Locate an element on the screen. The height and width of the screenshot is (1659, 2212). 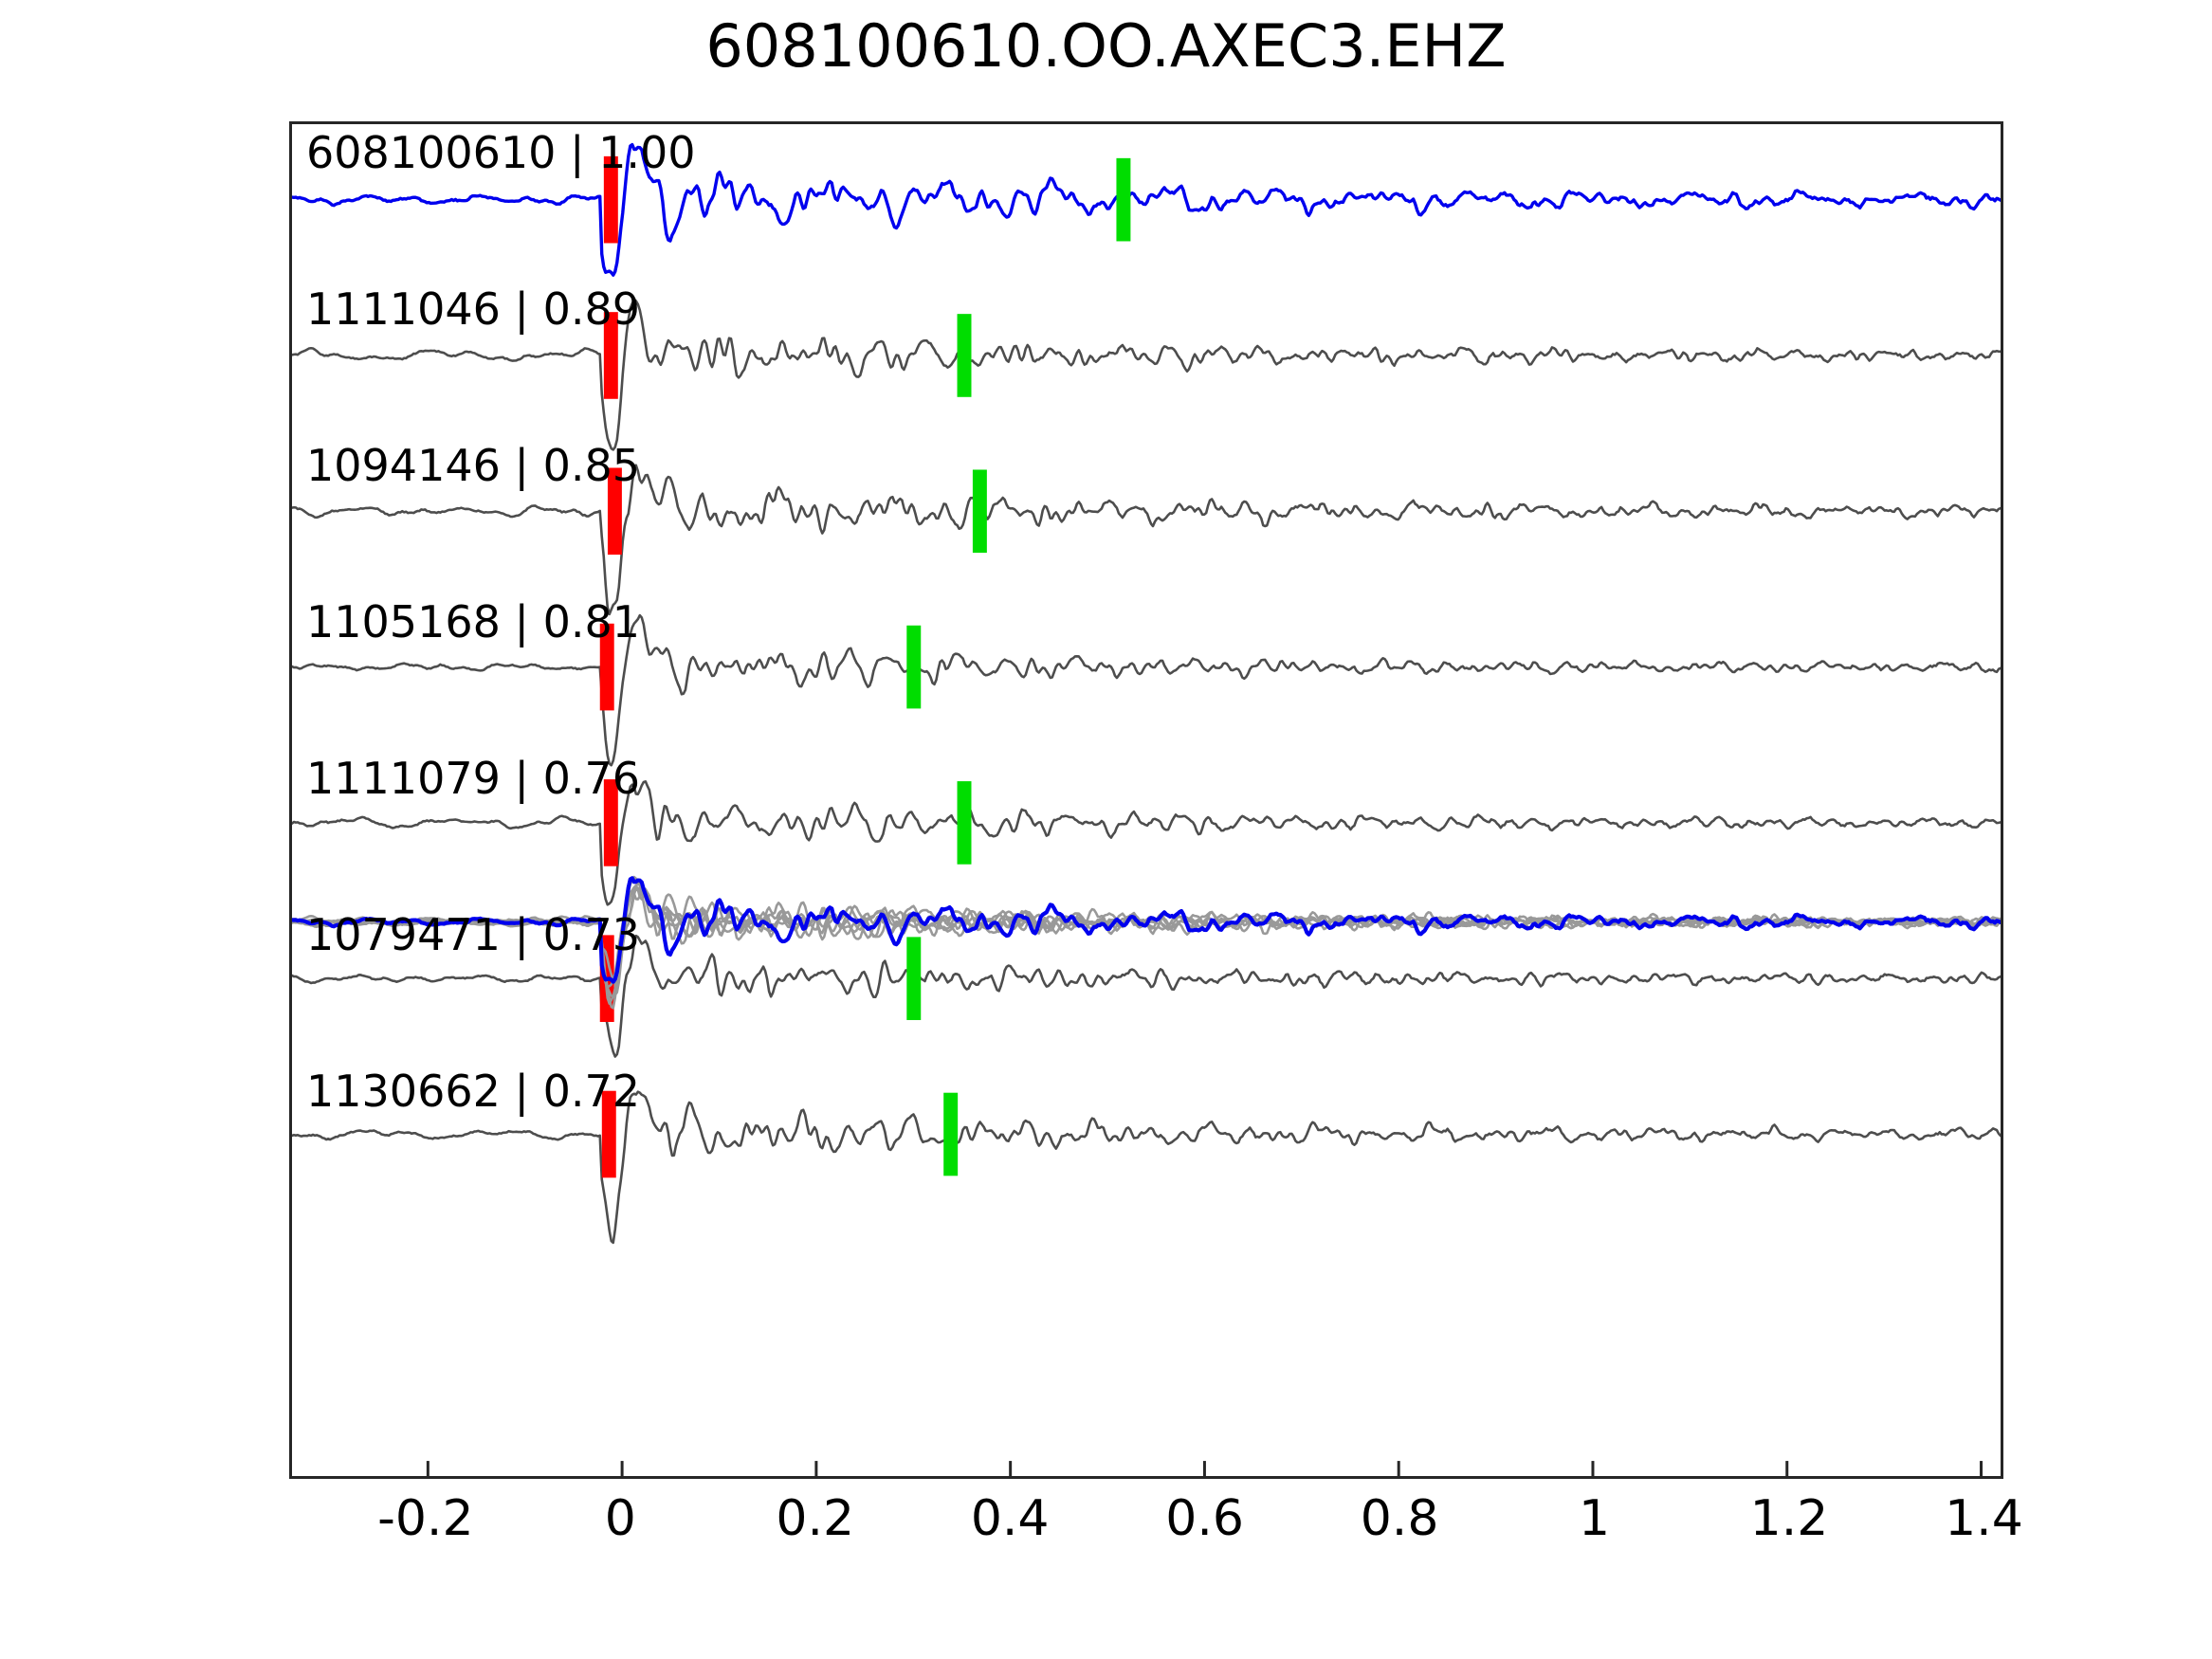
x-tick-label-4: 0.6 is located at coordinates (1204, 1518).